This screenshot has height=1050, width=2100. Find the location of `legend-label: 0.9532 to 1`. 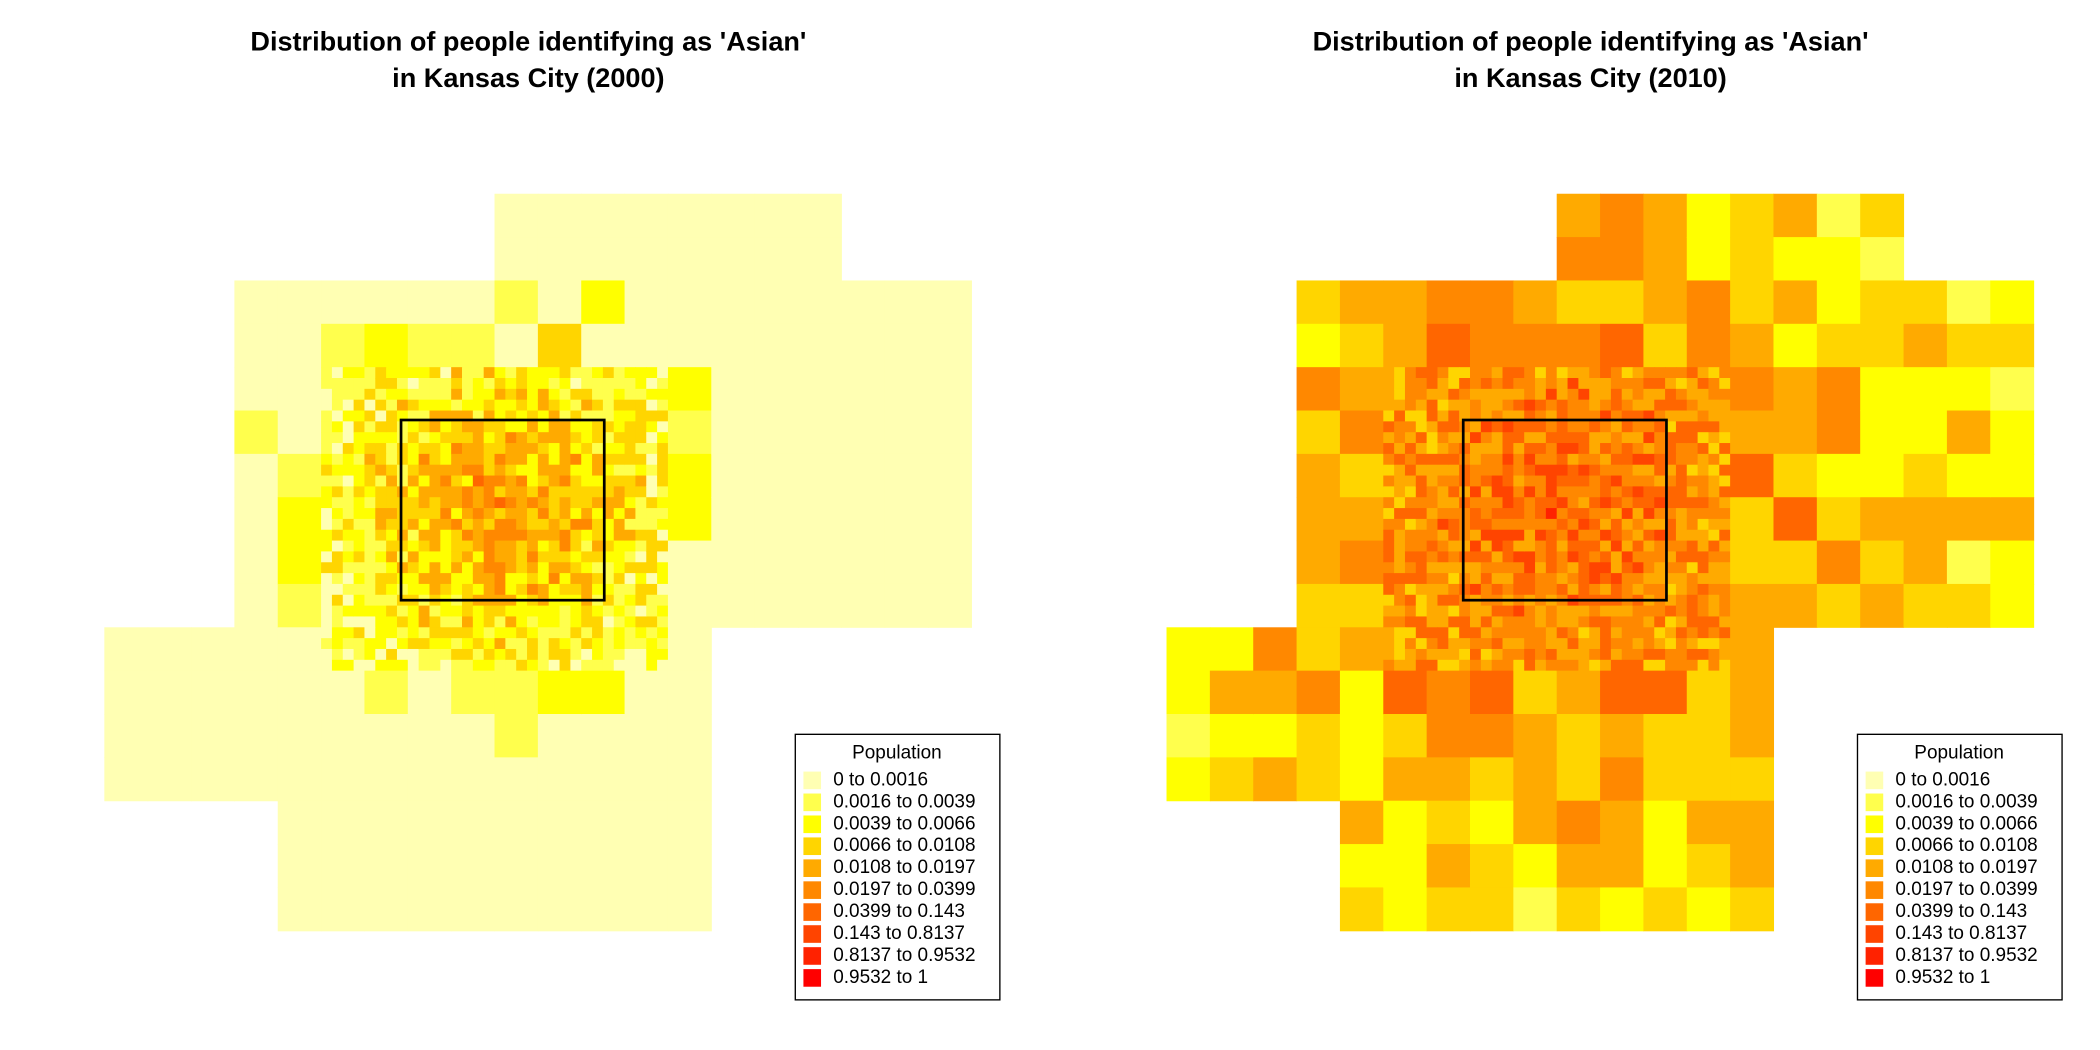

legend-label: 0.9532 to 1 is located at coordinates (880, 977).